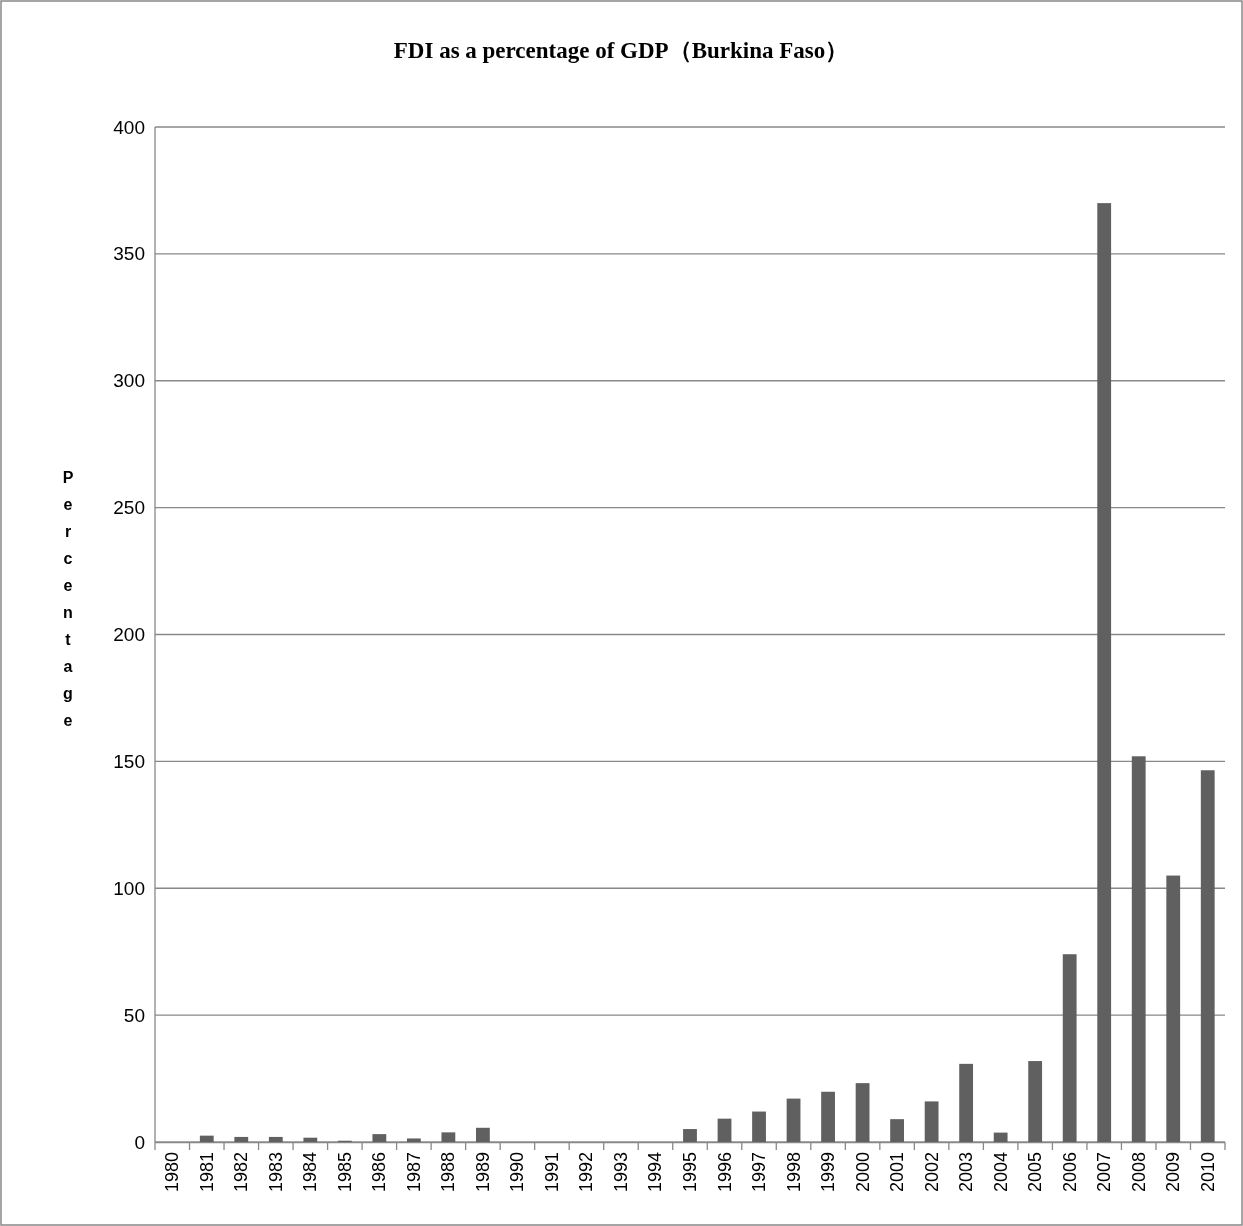 Image resolution: width=1243 pixels, height=1226 pixels. What do you see at coordinates (310, 1172) in the screenshot?
I see `x-tick-label: 1984` at bounding box center [310, 1172].